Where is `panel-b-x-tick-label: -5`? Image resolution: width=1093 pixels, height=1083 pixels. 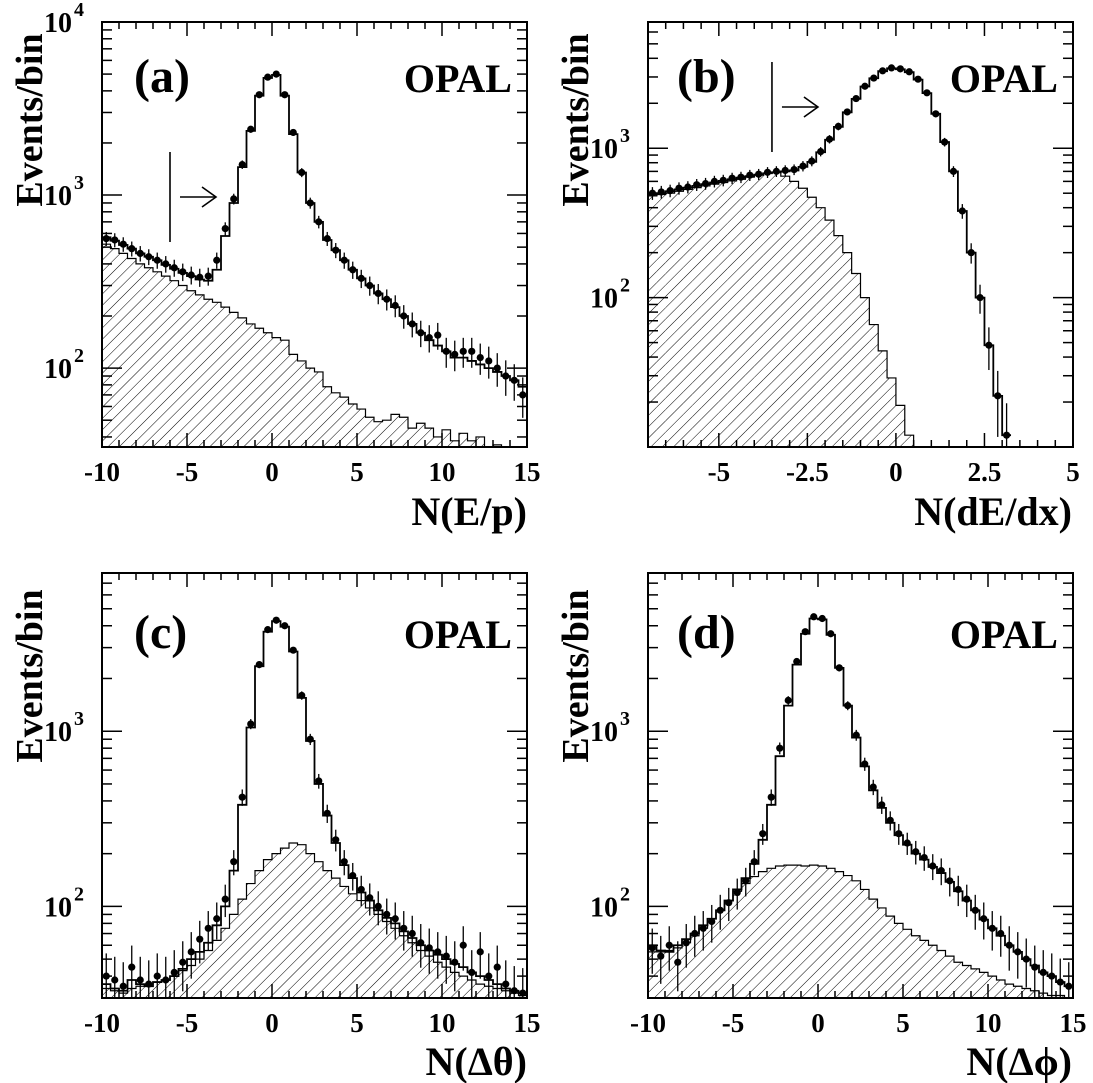 panel-b-x-tick-label: -5 is located at coordinates (719, 472).